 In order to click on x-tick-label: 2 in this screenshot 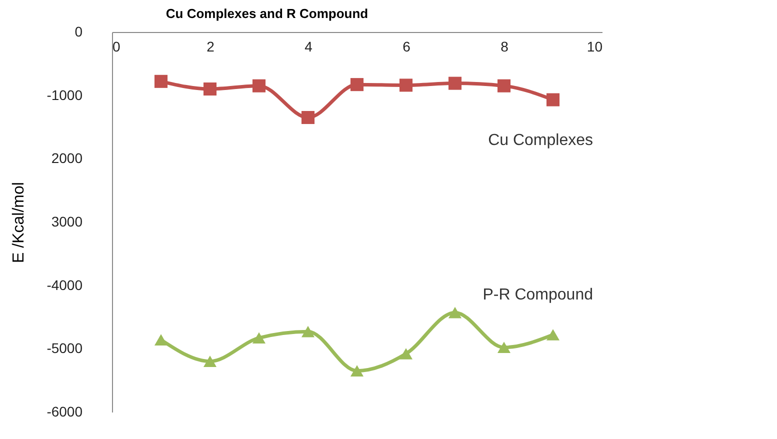, I will do `click(210, 46)`.